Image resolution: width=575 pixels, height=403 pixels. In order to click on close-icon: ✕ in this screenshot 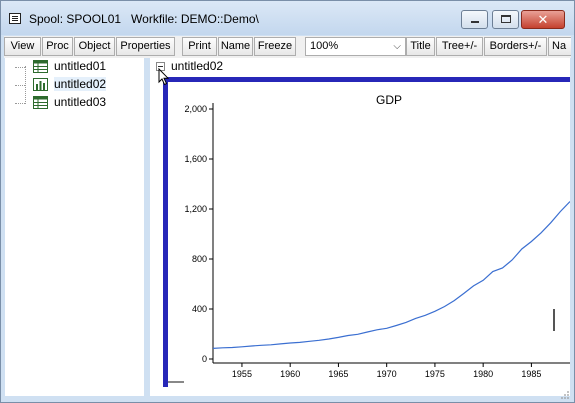, I will do `click(543, 19)`.